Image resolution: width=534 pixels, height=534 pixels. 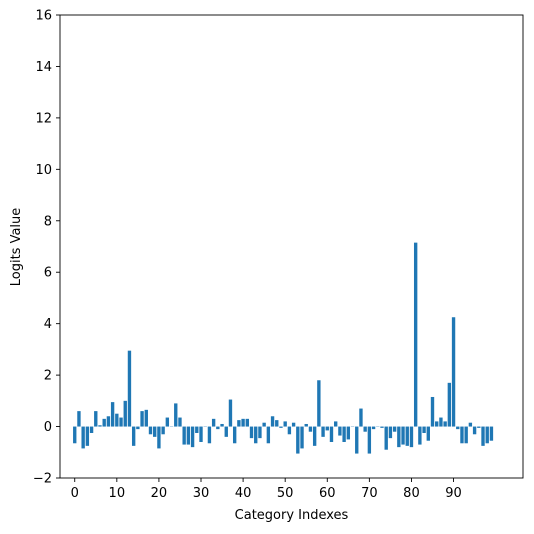 I want to click on x-tick-label: 90, so click(x=453, y=493).